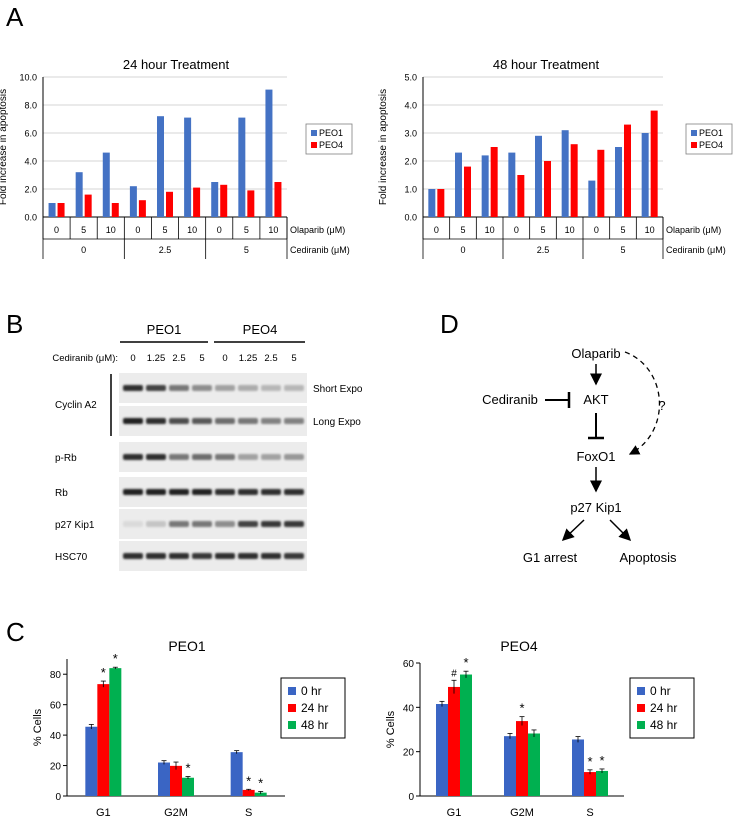 Image resolution: width=735 pixels, height=816 pixels. Describe the element at coordinates (164, 329) in the screenshot. I see `blot-header-peo1: PEO1` at that location.